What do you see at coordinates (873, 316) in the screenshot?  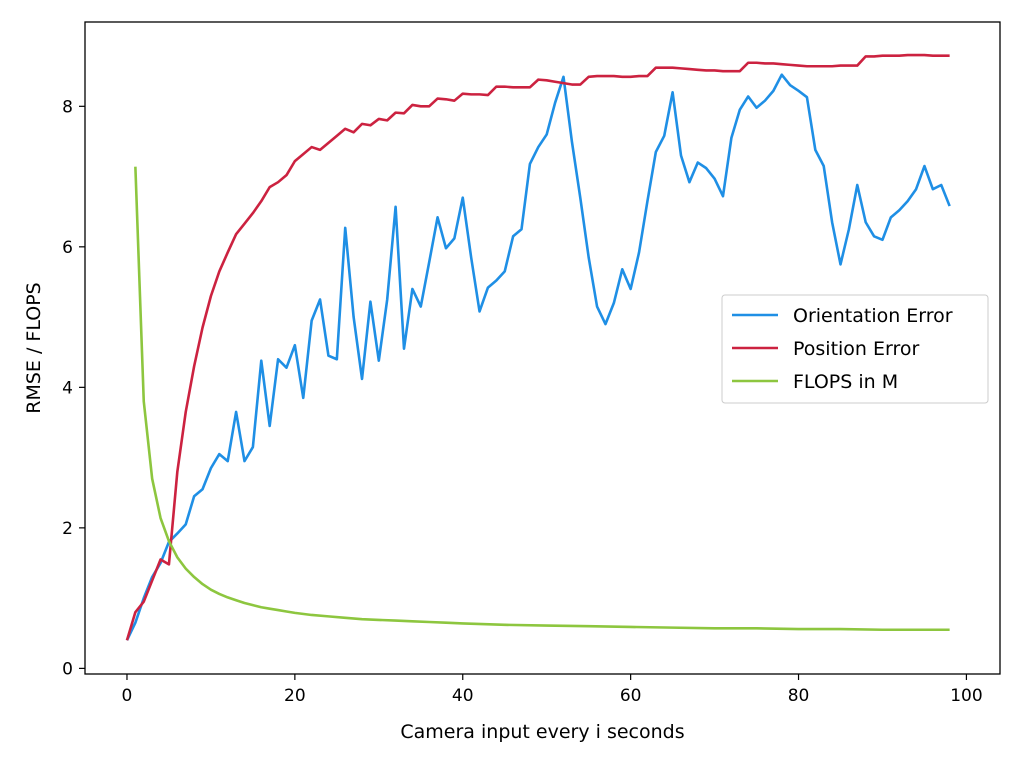 I see `legend-label-orientation: Orientation Error` at bounding box center [873, 316].